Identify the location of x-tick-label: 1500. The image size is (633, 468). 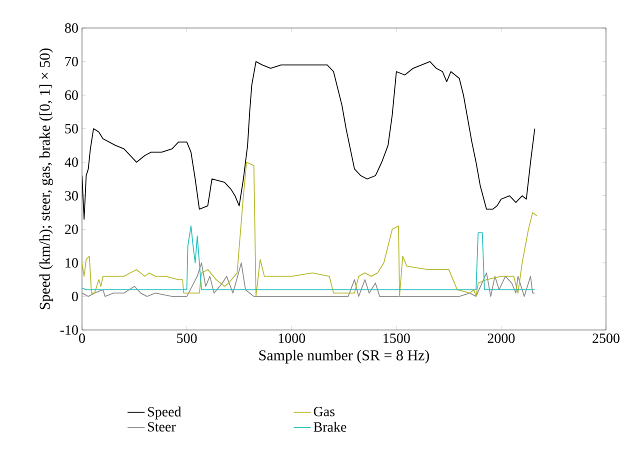
(397, 338).